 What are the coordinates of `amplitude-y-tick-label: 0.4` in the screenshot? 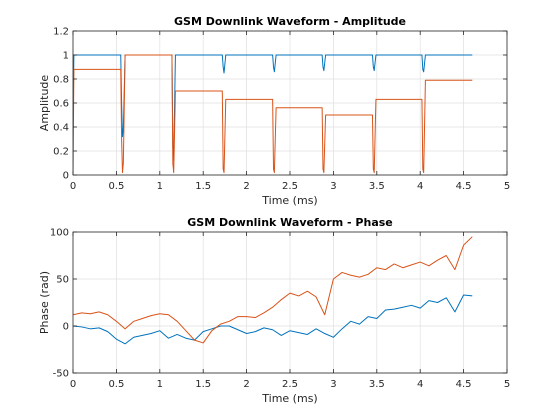 It's located at (61, 128).